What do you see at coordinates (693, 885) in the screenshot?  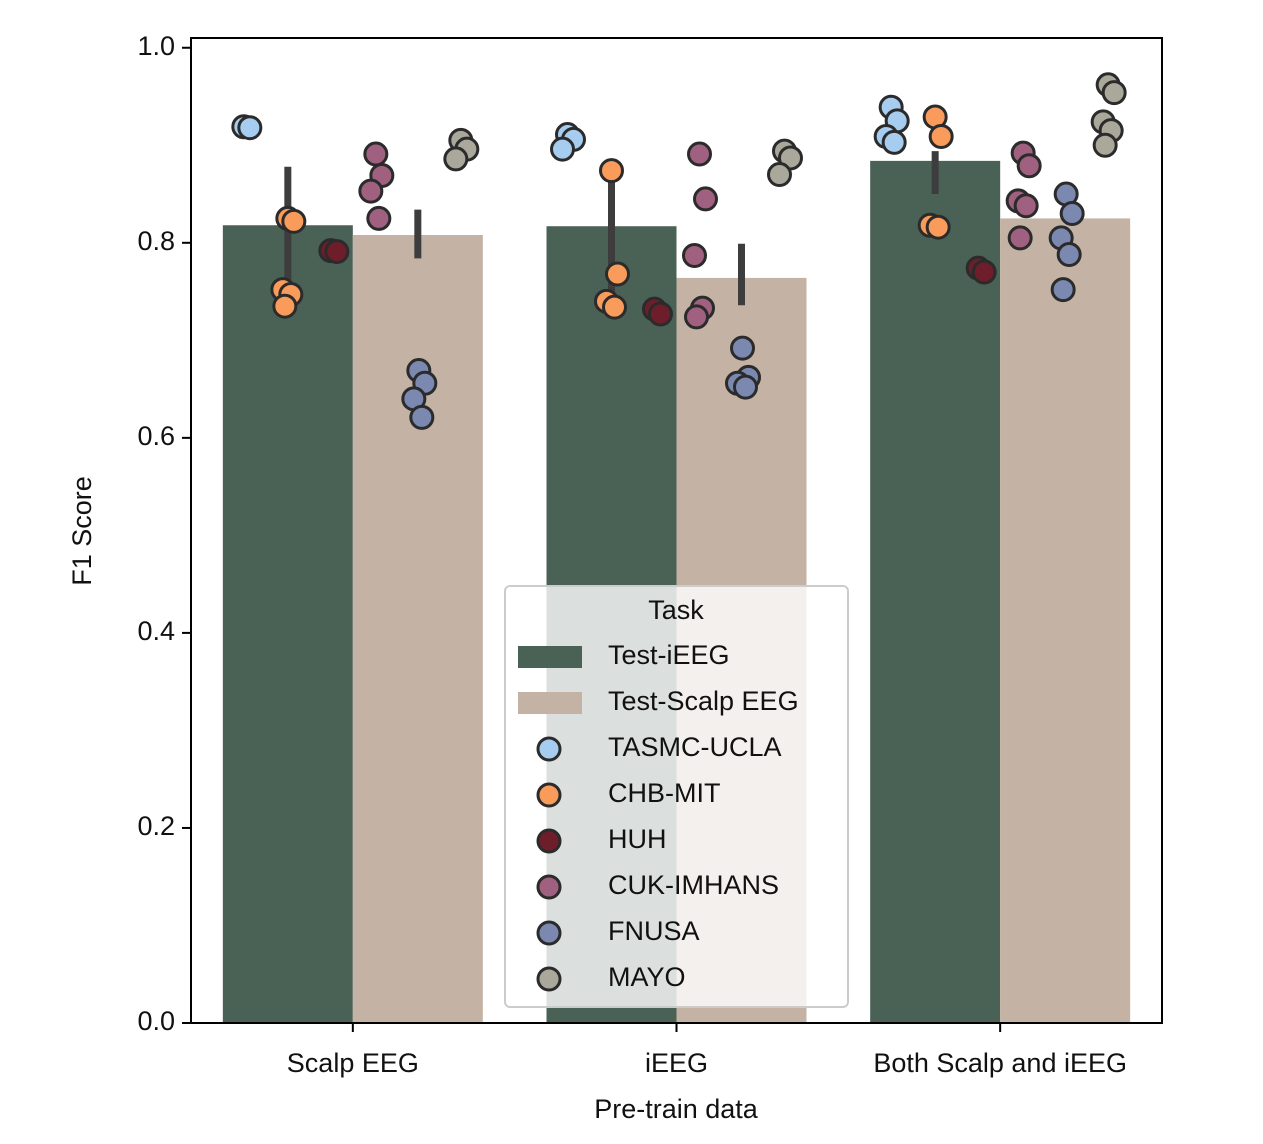 I see `legend-label: CUK-IMHANS` at bounding box center [693, 885].